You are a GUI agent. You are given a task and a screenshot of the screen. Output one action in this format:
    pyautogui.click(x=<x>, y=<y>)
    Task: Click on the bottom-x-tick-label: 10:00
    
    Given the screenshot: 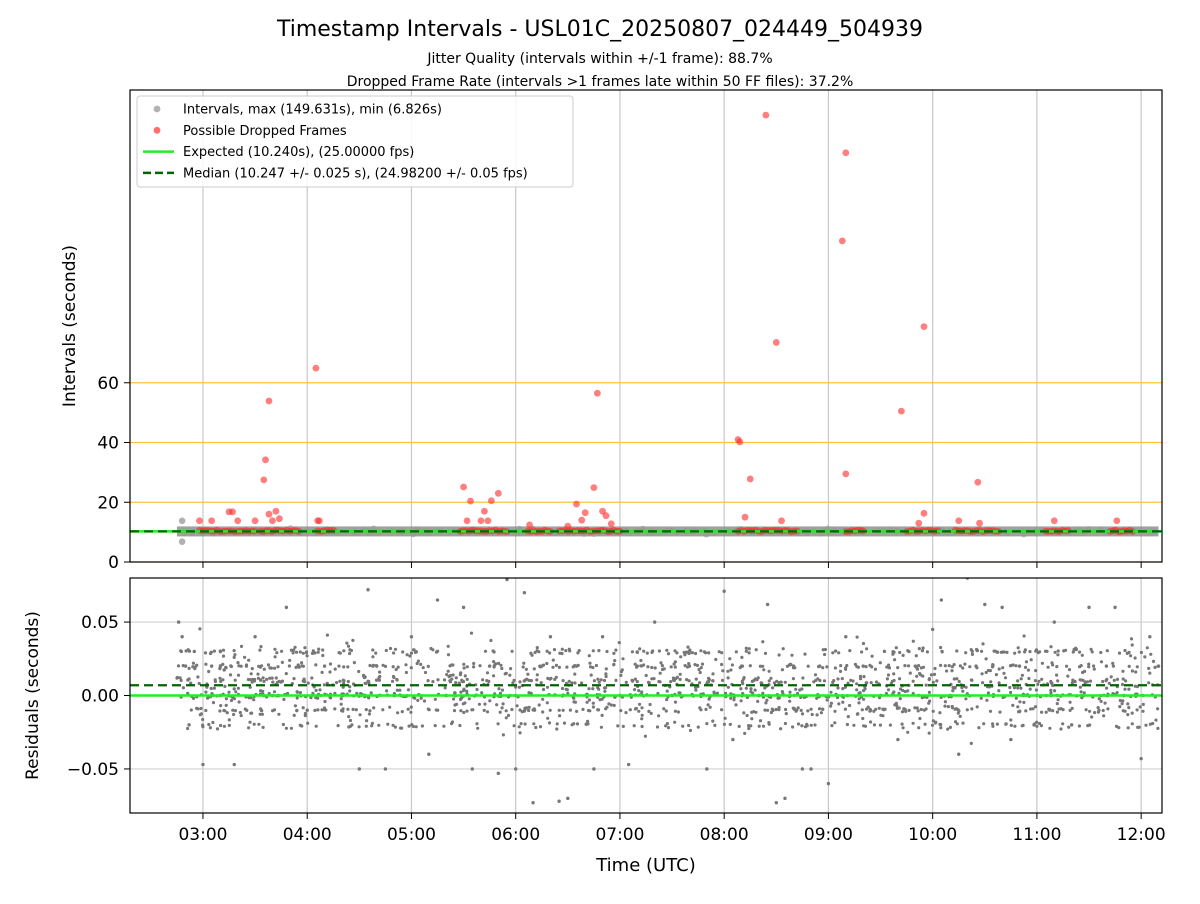 What is the action you would take?
    pyautogui.click(x=932, y=835)
    